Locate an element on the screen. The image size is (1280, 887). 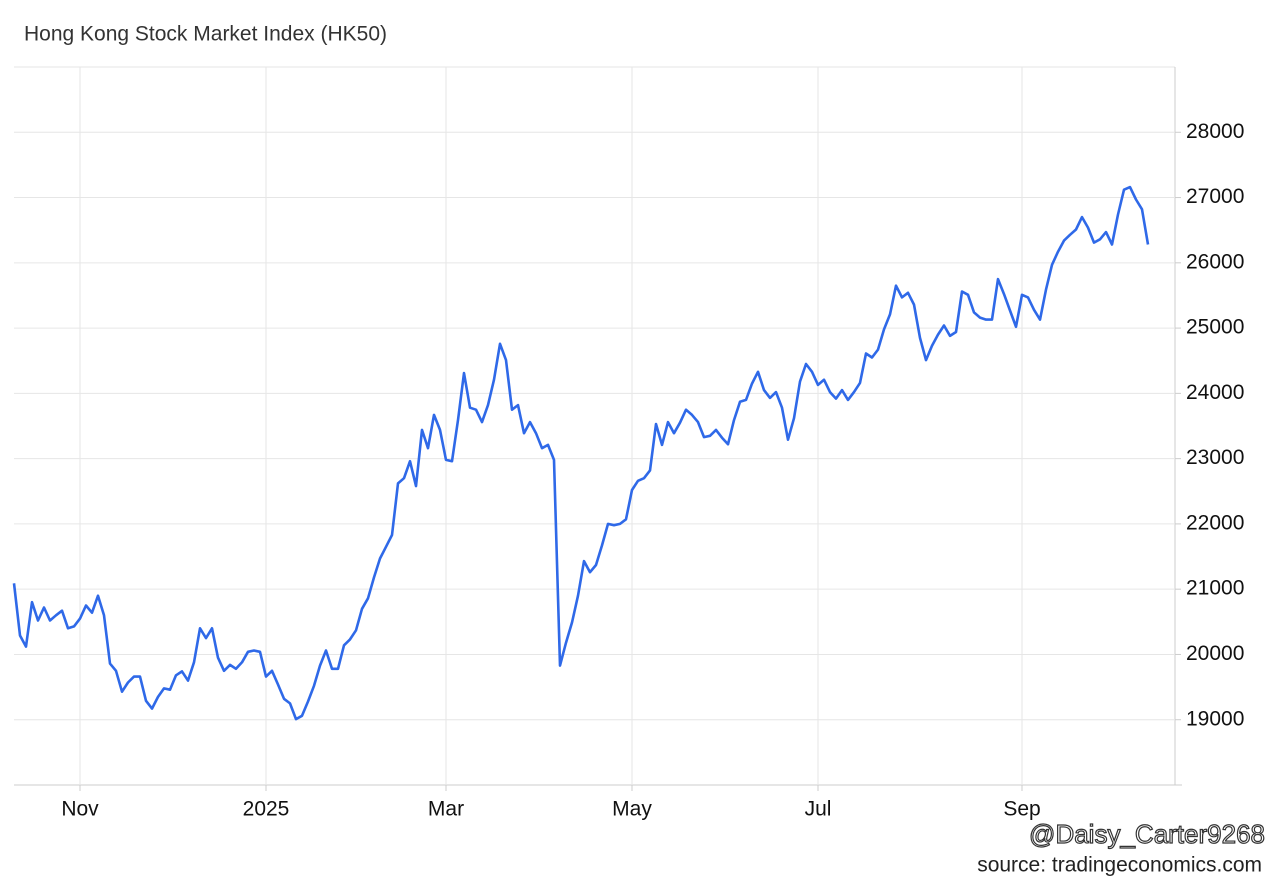
y-tick-label: 24000 is located at coordinates (1215, 392).